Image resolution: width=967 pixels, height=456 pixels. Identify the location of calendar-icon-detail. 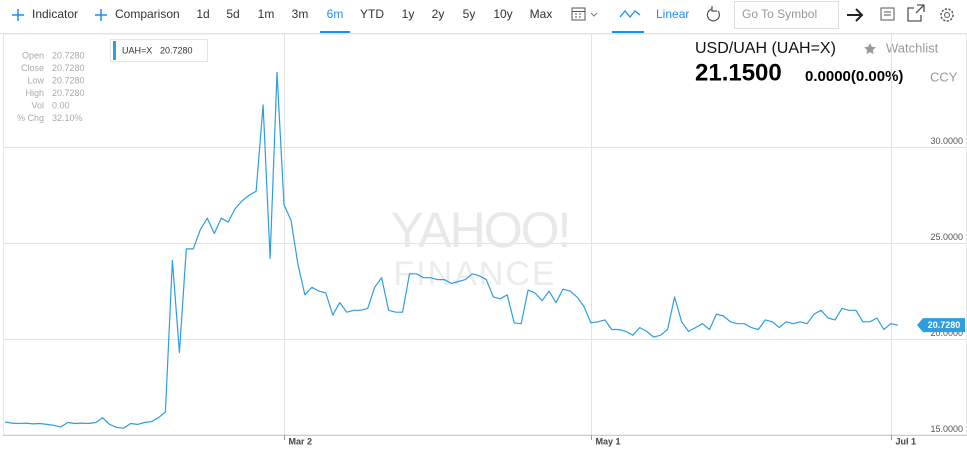
(578, 14).